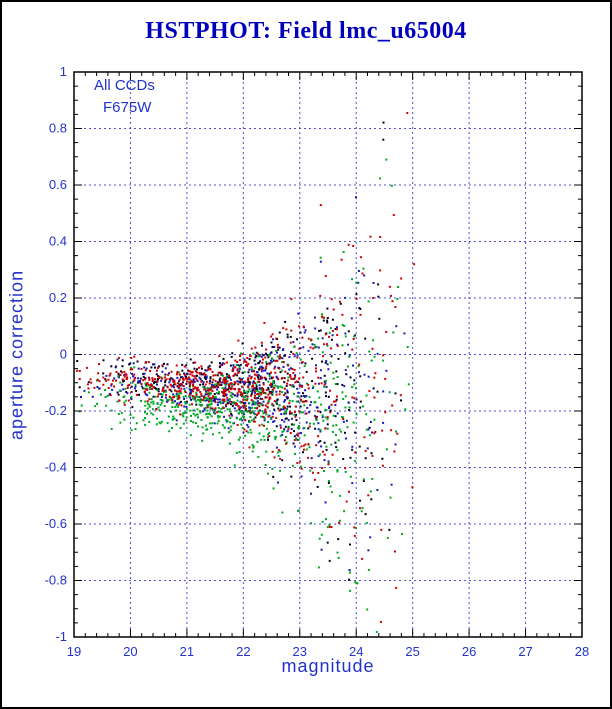  What do you see at coordinates (124, 85) in the screenshot?
I see `annotation-all-ccds: All CCDs` at bounding box center [124, 85].